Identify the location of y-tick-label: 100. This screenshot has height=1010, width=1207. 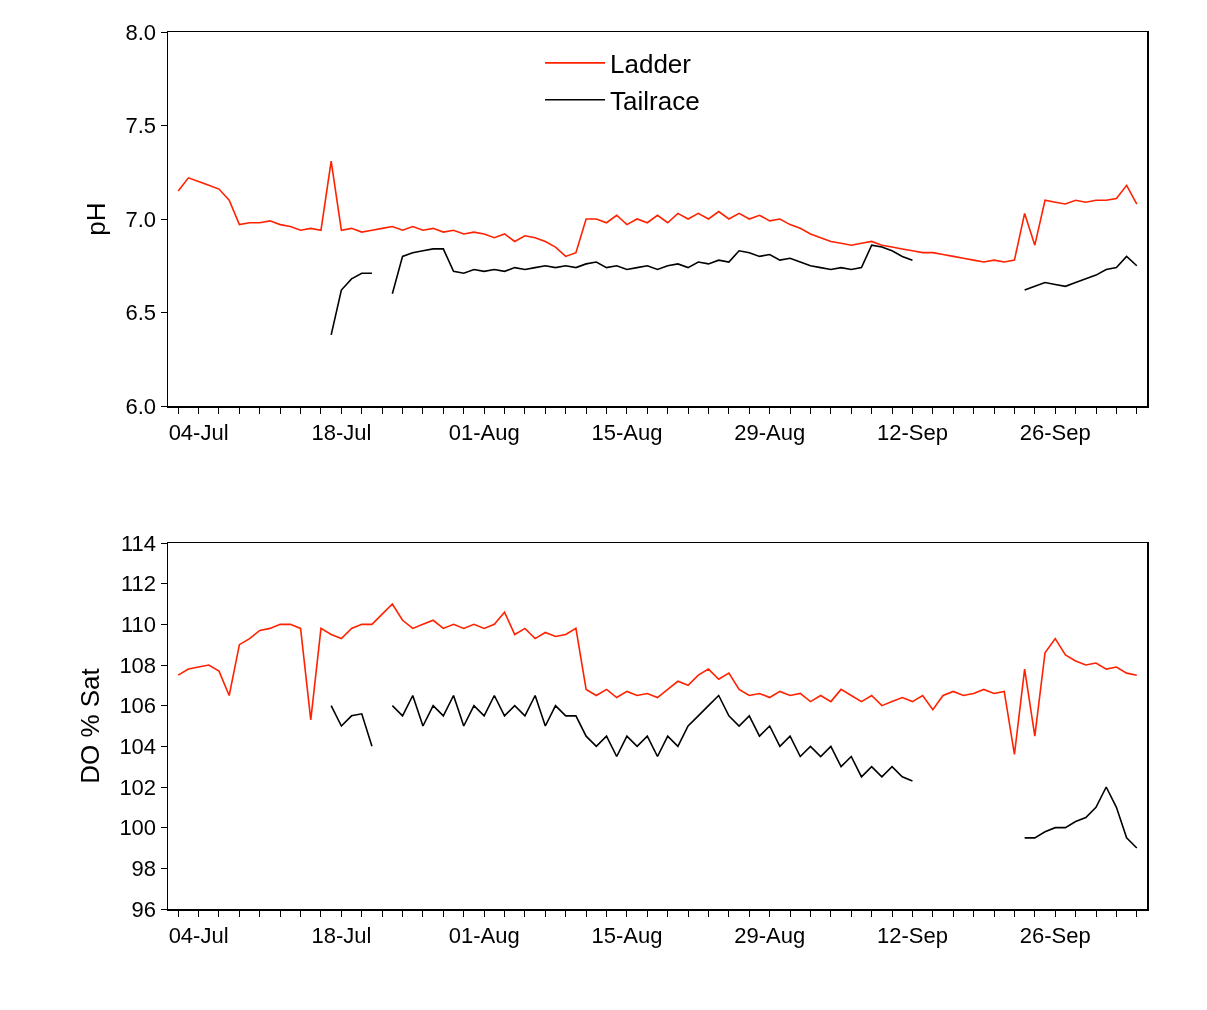
(138, 828).